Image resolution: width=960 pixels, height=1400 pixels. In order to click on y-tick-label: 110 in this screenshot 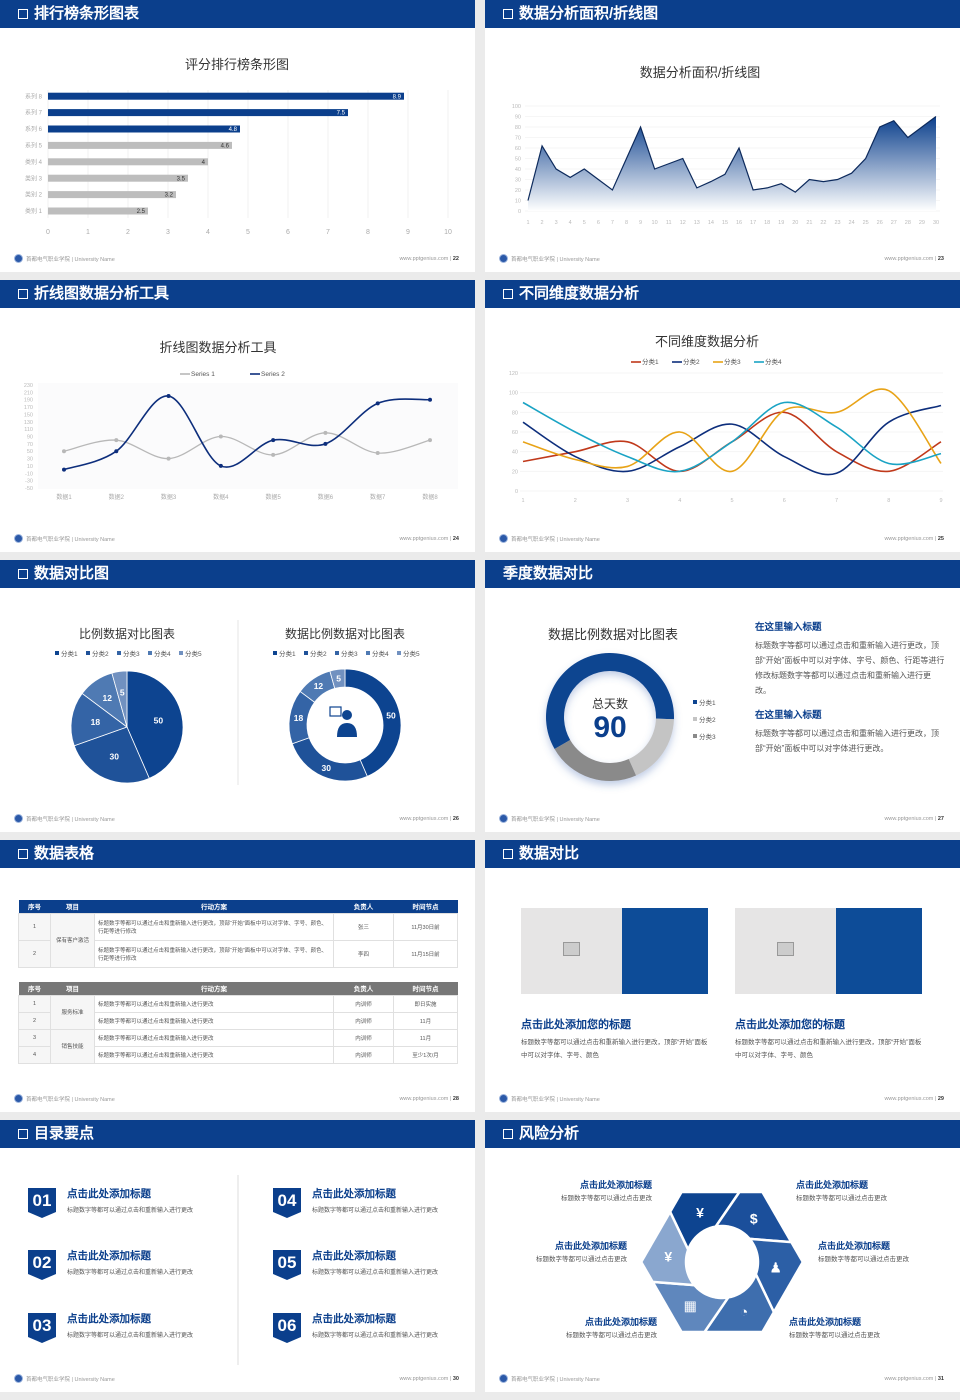, I will do `click(28, 430)`.